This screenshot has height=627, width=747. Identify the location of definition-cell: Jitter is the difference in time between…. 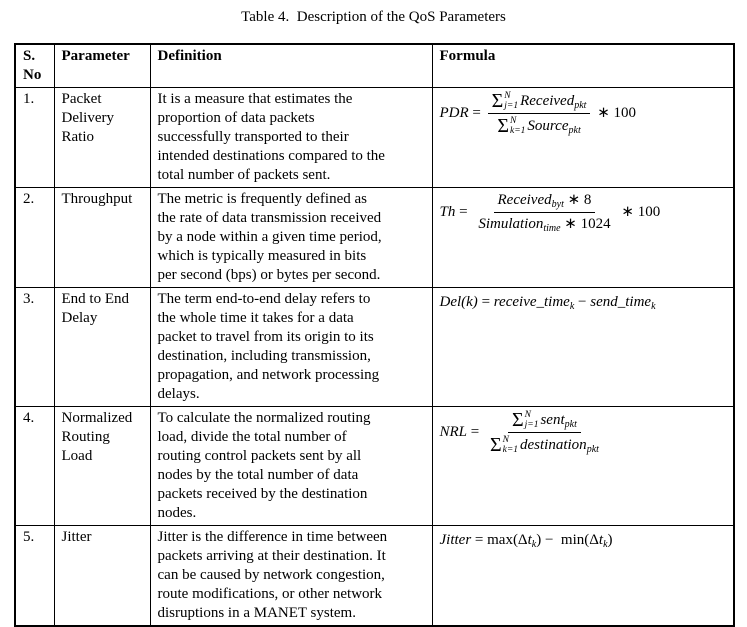
(291, 576).